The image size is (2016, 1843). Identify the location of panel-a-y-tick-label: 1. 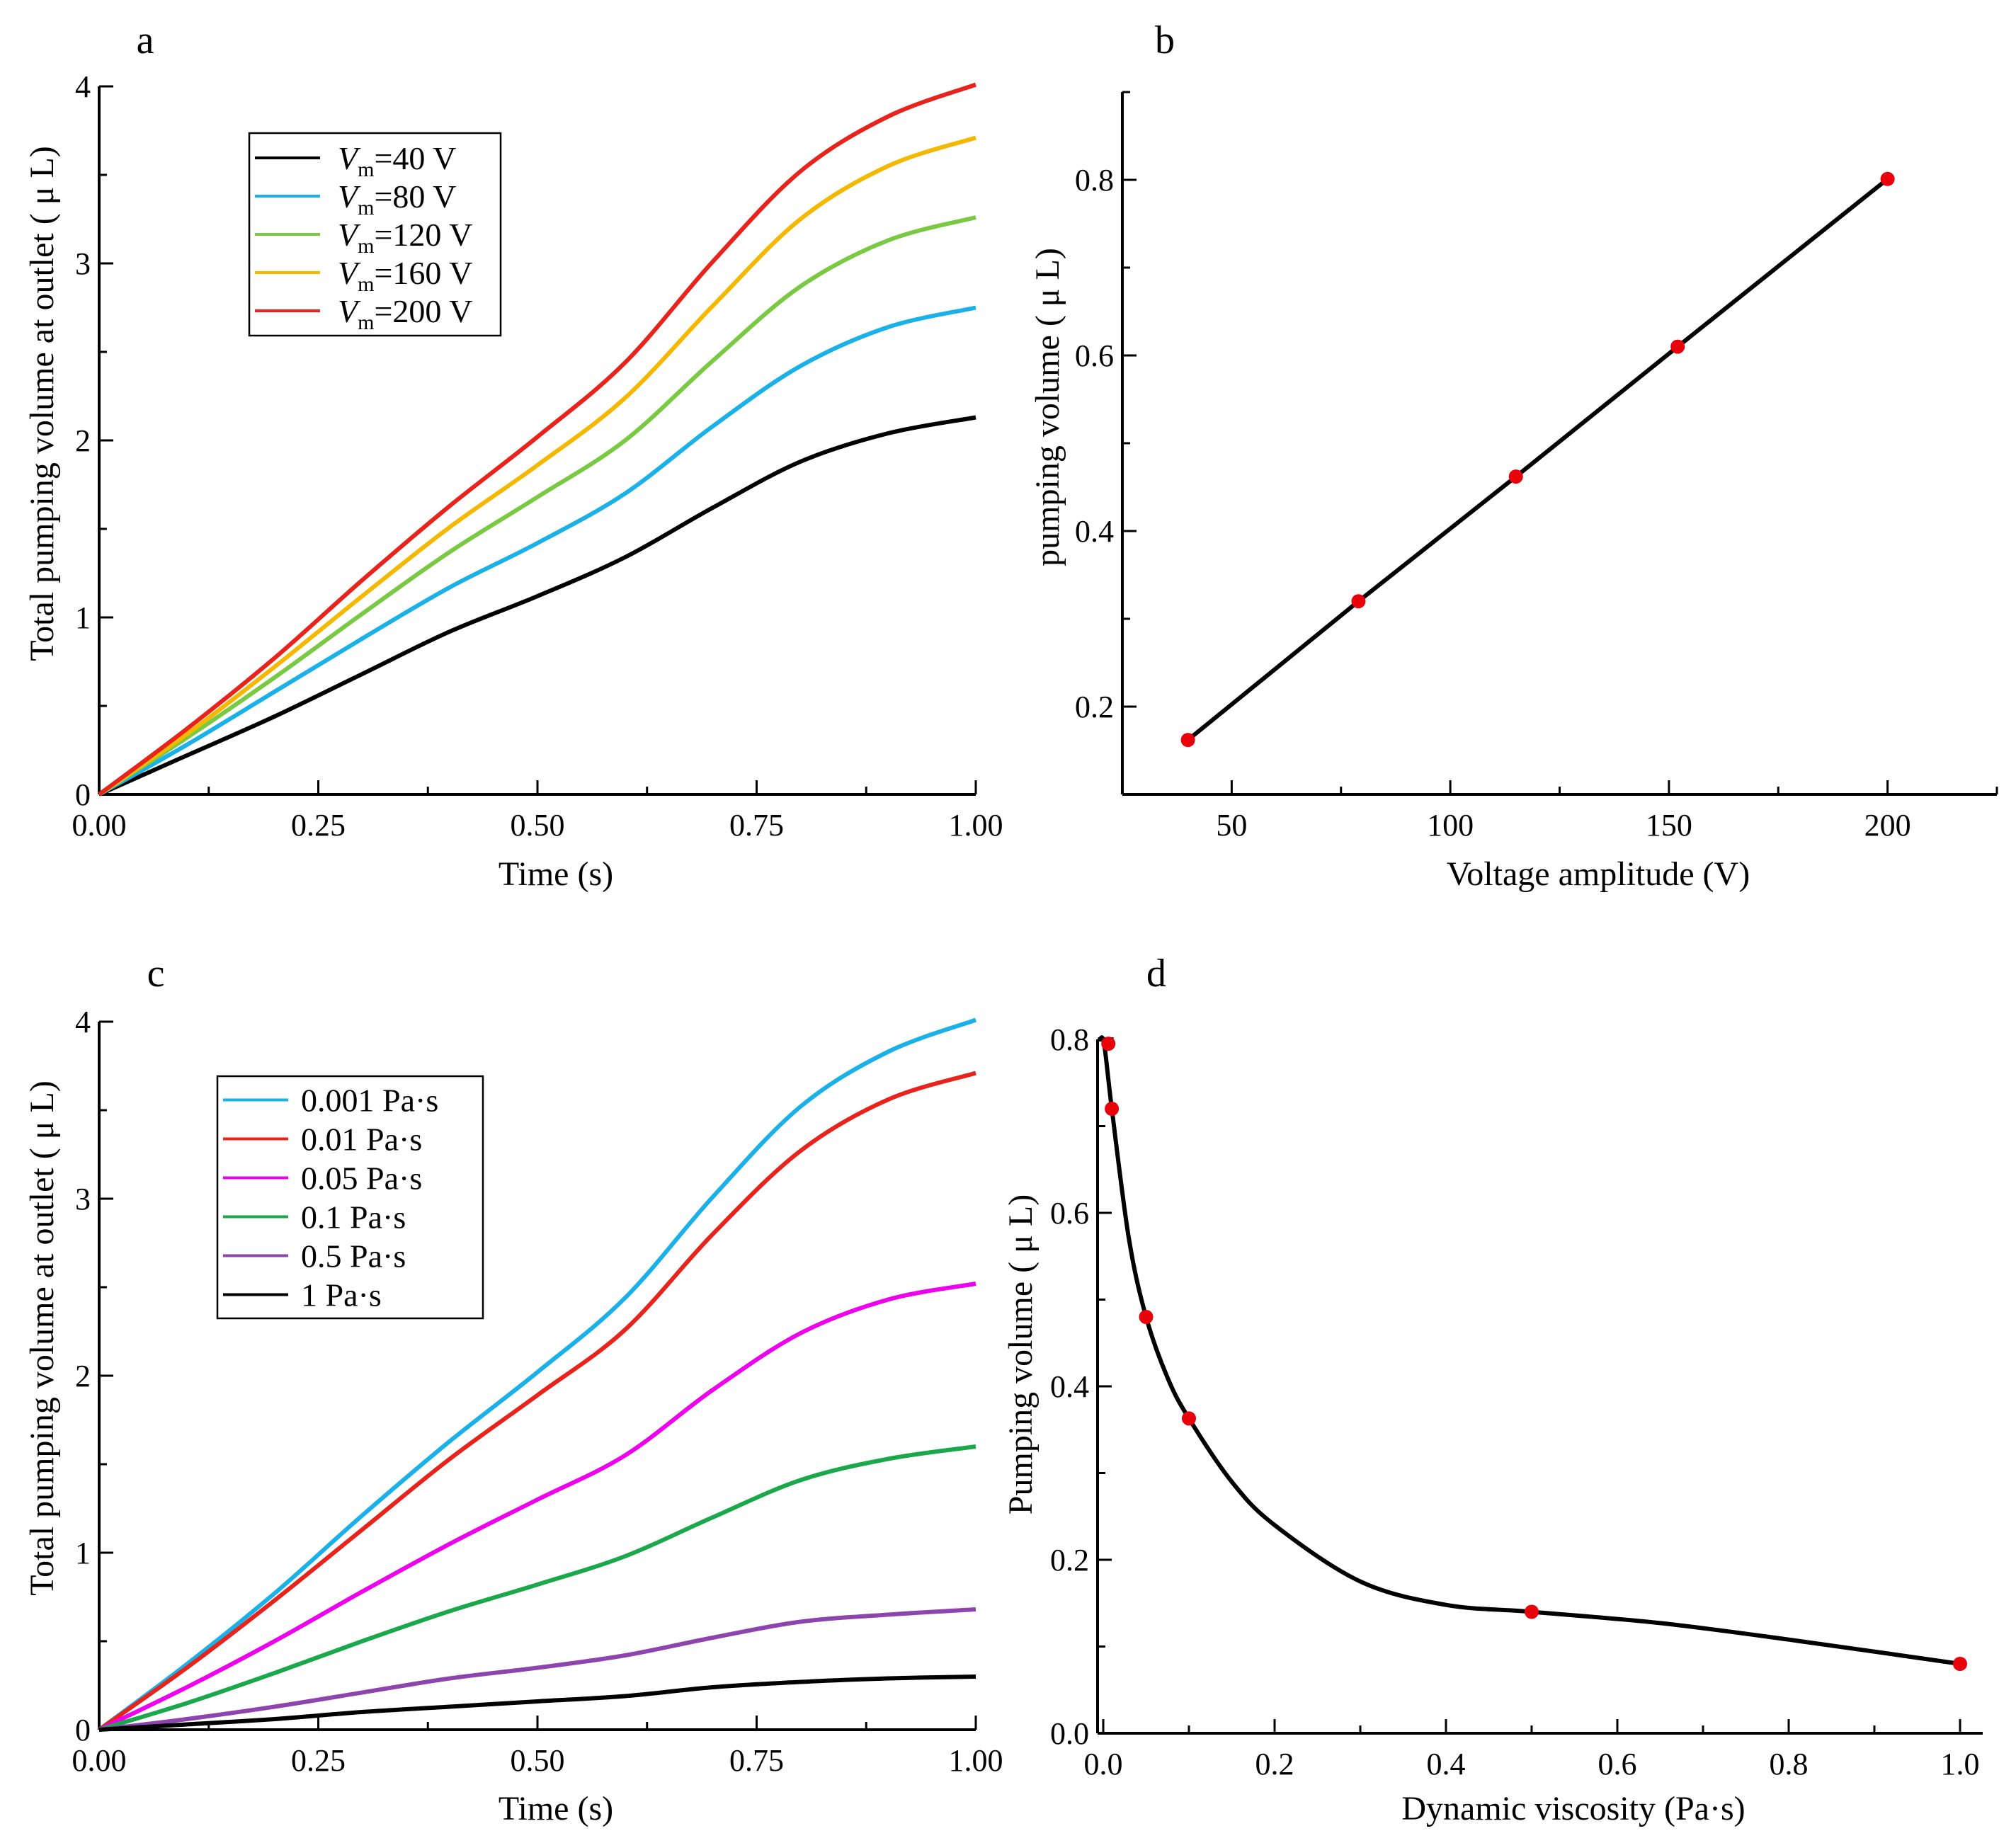
(83, 618).